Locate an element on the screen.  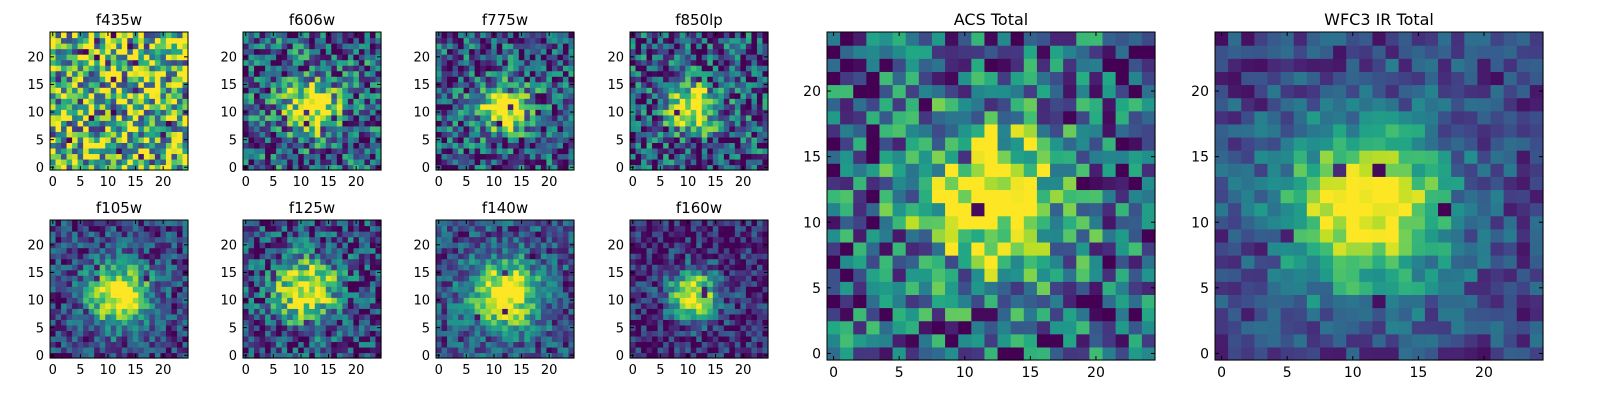
y-tick-label: 20 is located at coordinates (228, 246).